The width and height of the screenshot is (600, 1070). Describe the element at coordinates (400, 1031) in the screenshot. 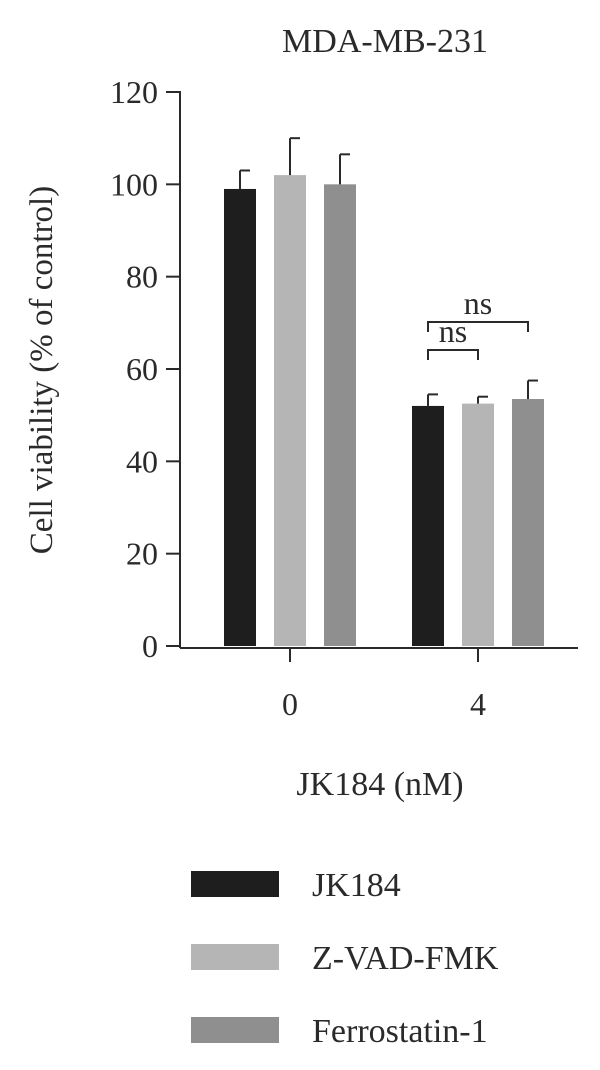

I see `legend-label: Ferrostatin-1` at that location.